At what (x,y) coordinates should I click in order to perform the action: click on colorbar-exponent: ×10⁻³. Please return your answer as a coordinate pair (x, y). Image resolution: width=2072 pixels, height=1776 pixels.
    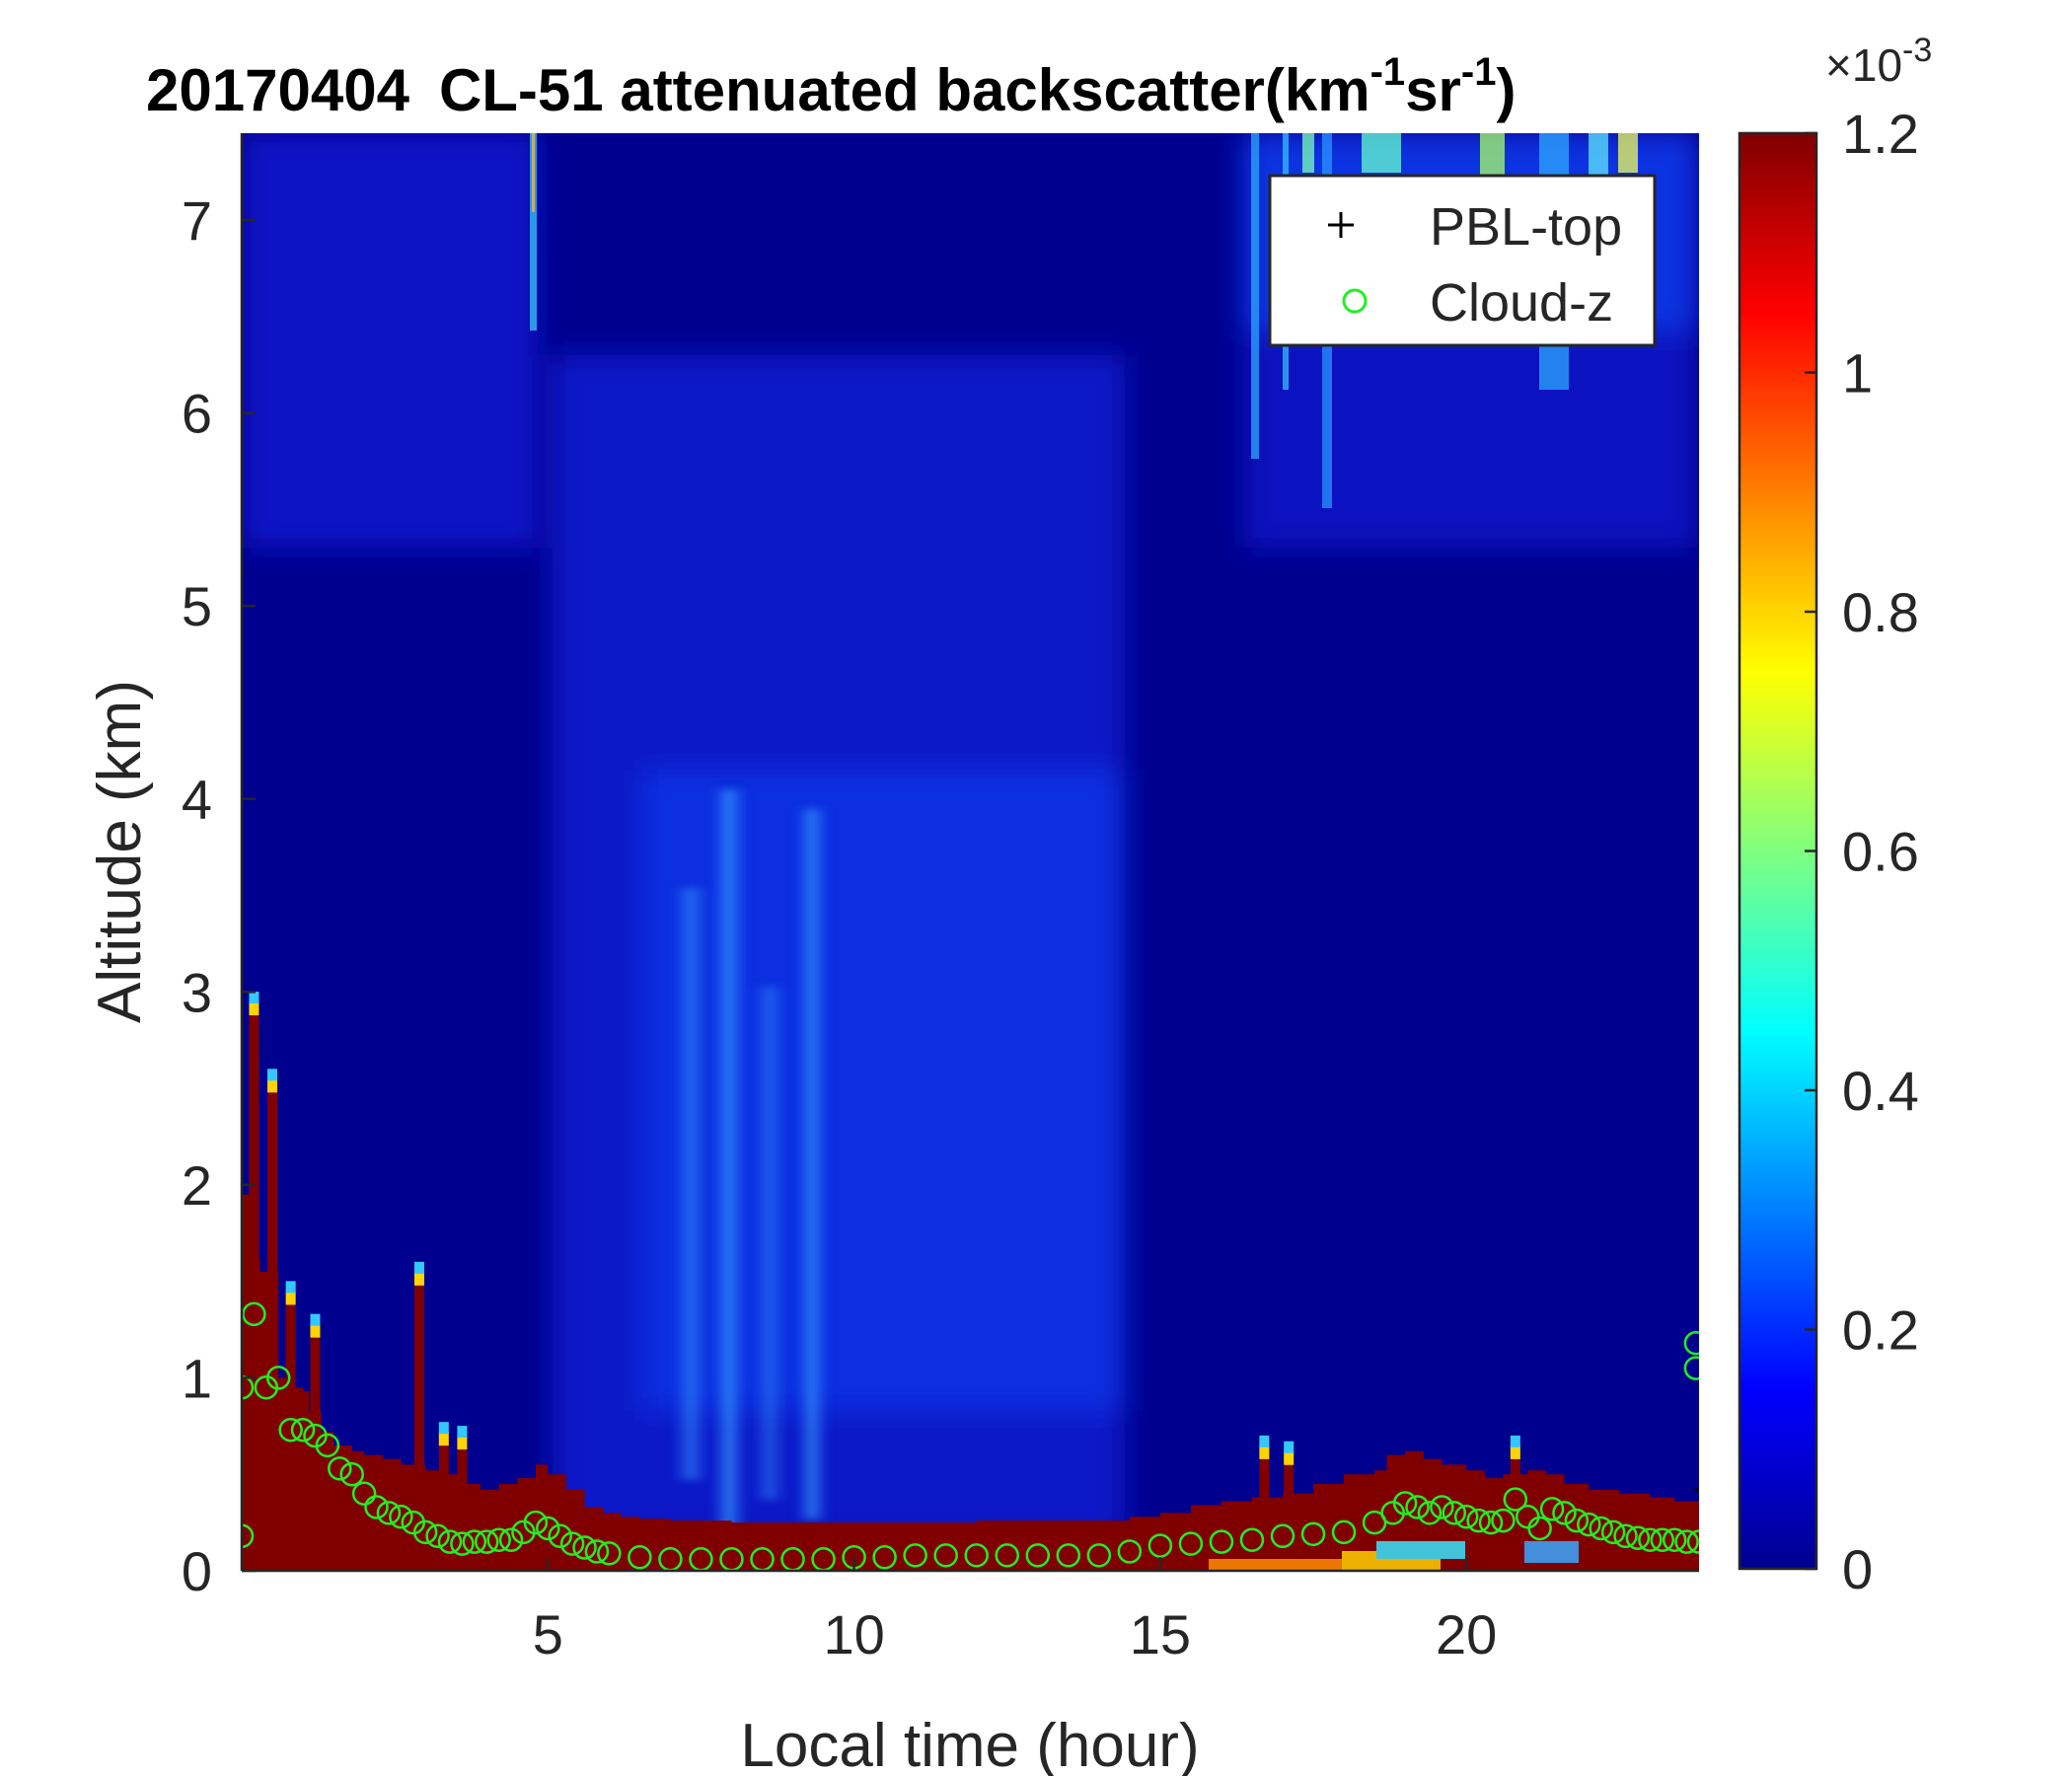
    Looking at the image, I should click on (1879, 62).